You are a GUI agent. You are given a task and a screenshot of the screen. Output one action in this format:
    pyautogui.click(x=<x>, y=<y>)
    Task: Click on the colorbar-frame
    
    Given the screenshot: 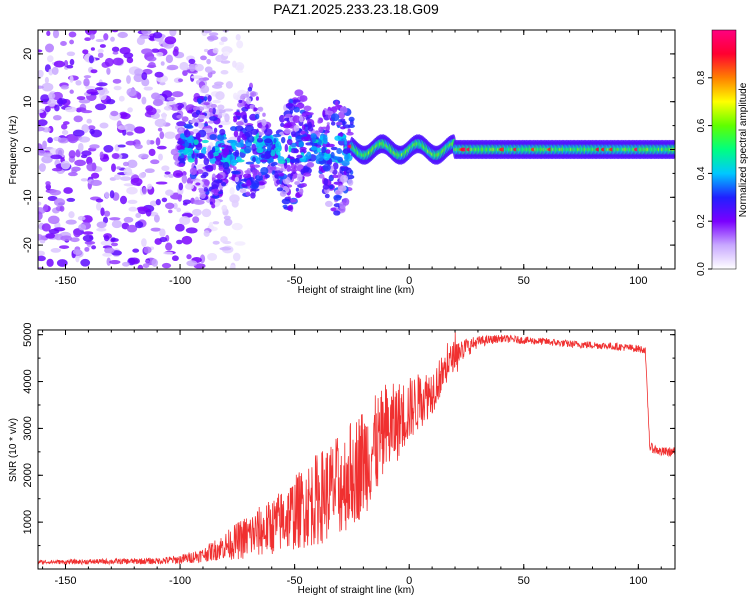 What is the action you would take?
    pyautogui.click(x=724, y=149)
    